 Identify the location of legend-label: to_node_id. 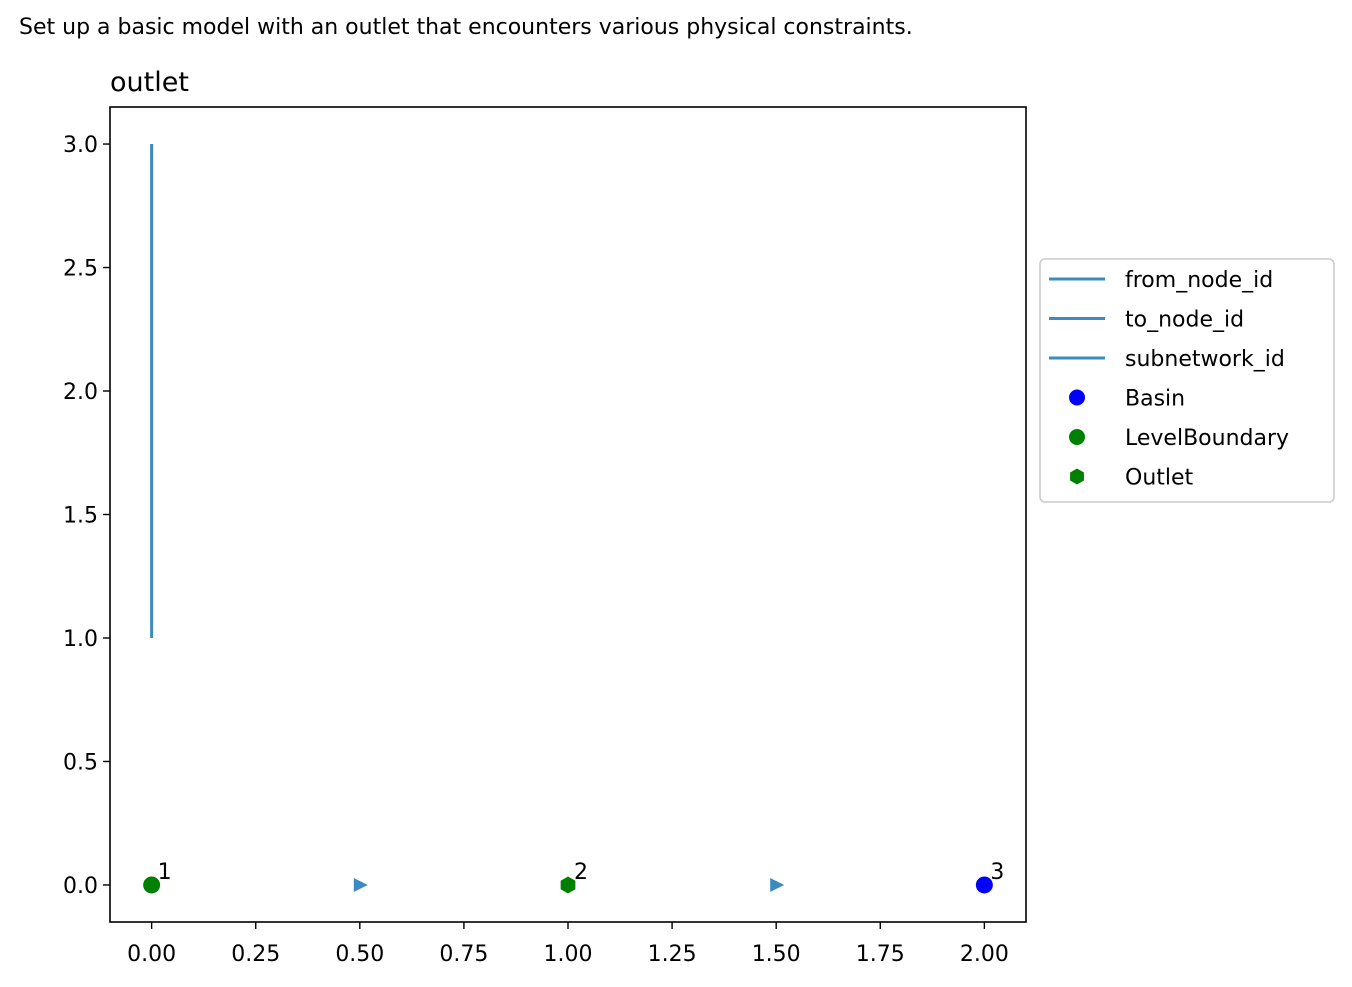
(1184, 320).